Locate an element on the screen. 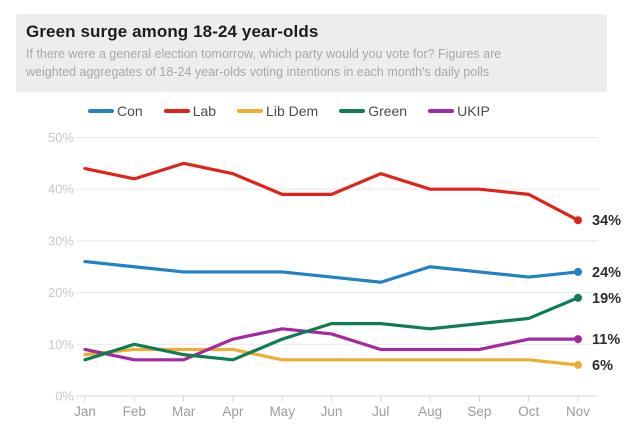  series-end-dot-green is located at coordinates (578, 297).